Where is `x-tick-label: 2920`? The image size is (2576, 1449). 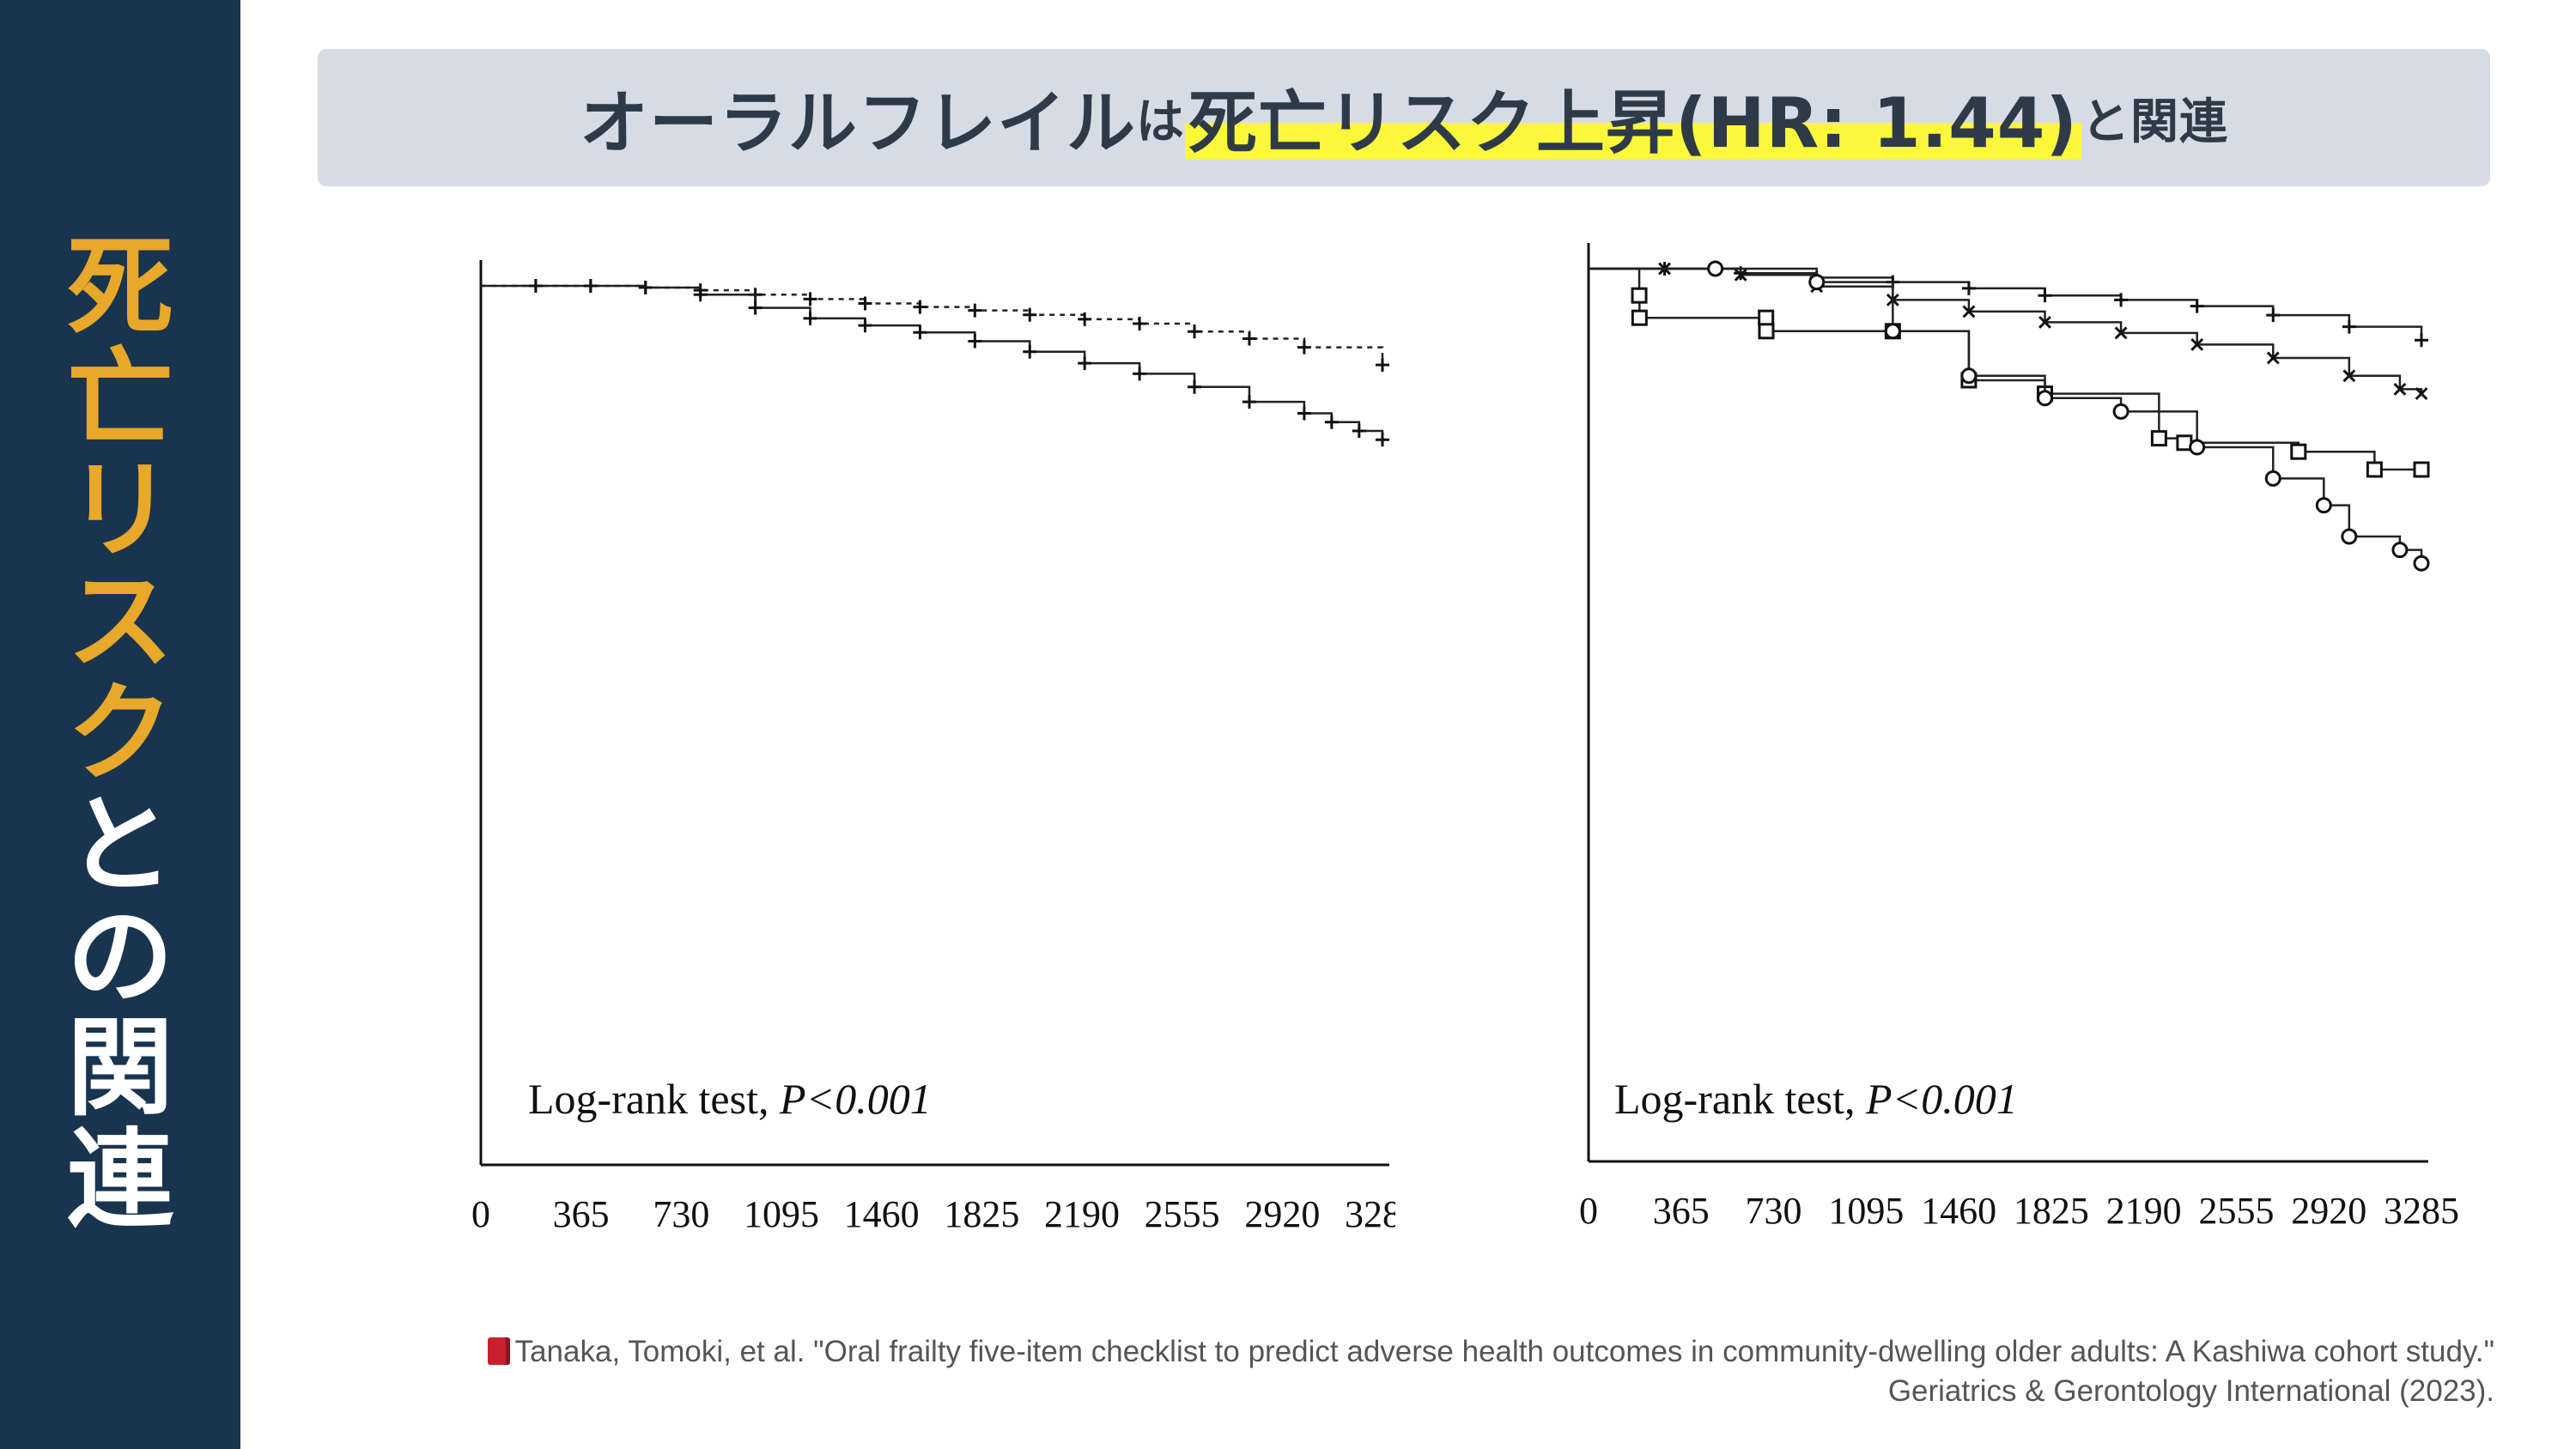 x-tick-label: 2920 is located at coordinates (2328, 1211).